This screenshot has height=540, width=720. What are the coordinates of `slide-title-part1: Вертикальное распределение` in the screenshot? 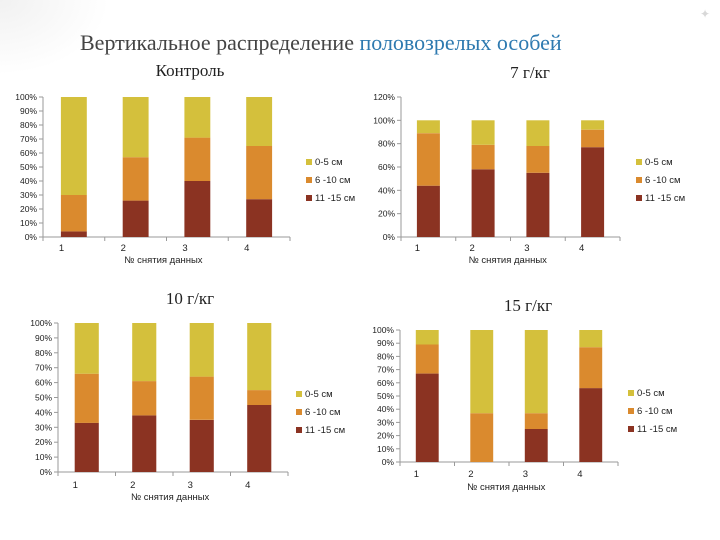 It's located at (217, 42).